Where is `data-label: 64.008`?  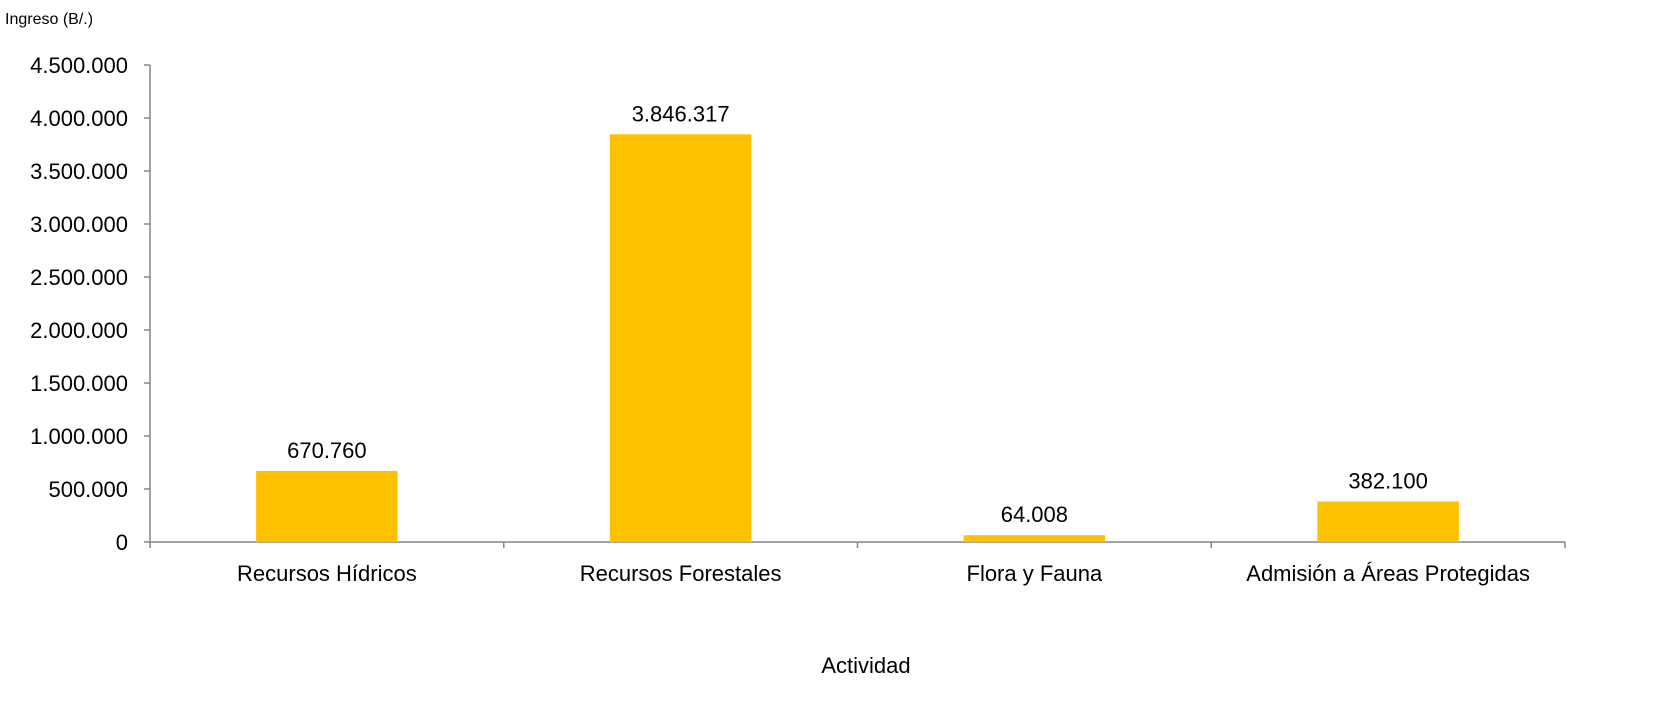
data-label: 64.008 is located at coordinates (1034, 514).